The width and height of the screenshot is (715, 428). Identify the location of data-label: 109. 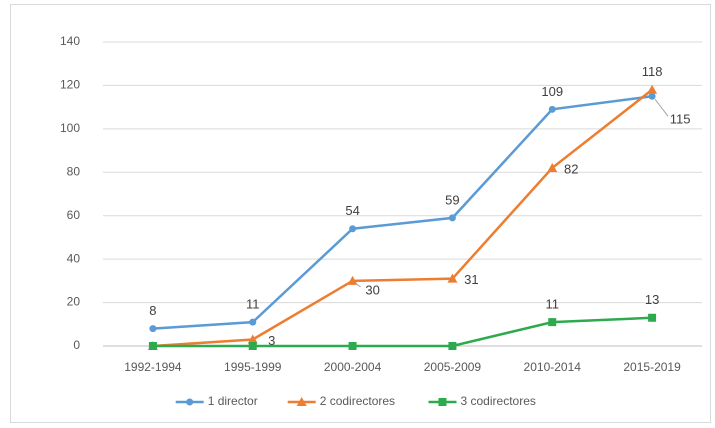
(552, 91).